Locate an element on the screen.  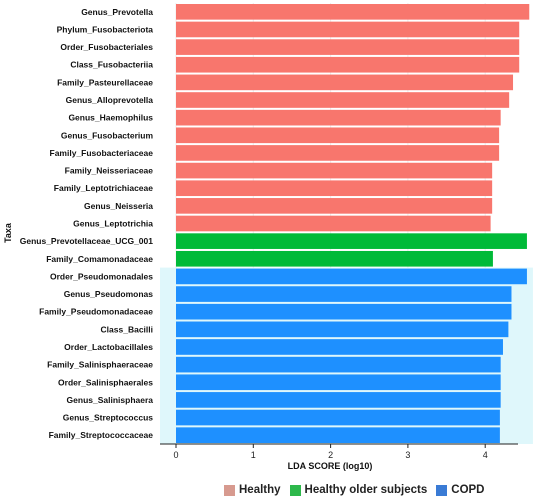
category-label: Genus_Alloprevotella is located at coordinates (110, 100).